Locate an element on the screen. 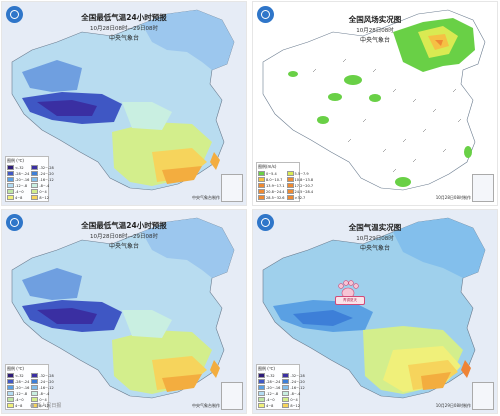 The image size is (500, 416). legend-item: >32.7 is located at coordinates (300, 197).